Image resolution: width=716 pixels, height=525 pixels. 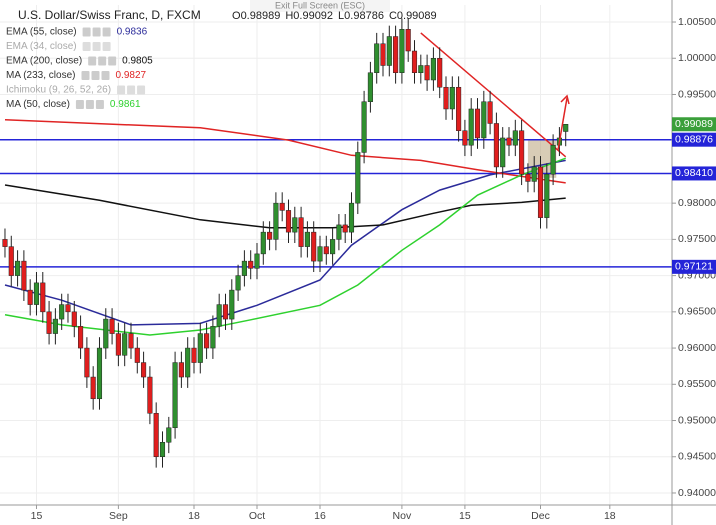 What do you see at coordinates (565, 99) in the screenshot?
I see `arrow-head` at bounding box center [565, 99].